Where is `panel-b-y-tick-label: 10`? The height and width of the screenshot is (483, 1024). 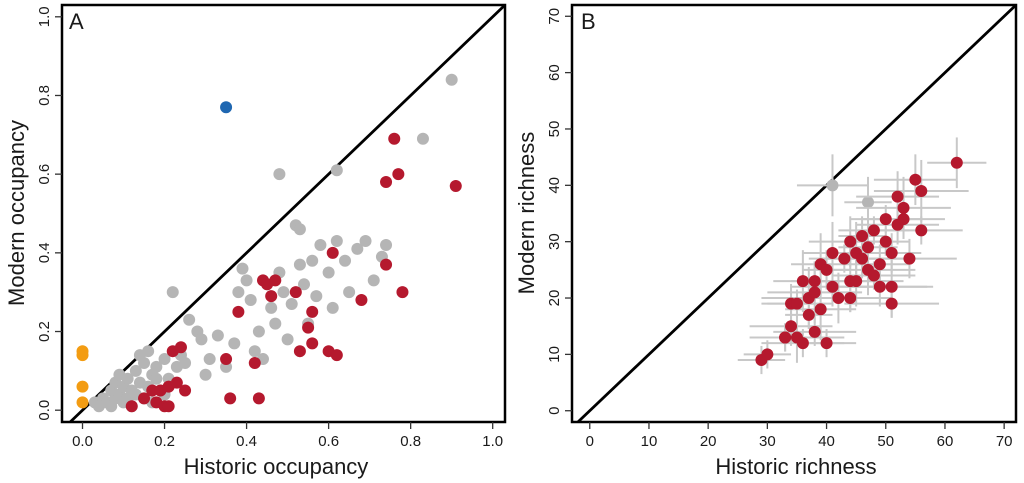 panel-b-y-tick-label: 10 is located at coordinates (554, 354).